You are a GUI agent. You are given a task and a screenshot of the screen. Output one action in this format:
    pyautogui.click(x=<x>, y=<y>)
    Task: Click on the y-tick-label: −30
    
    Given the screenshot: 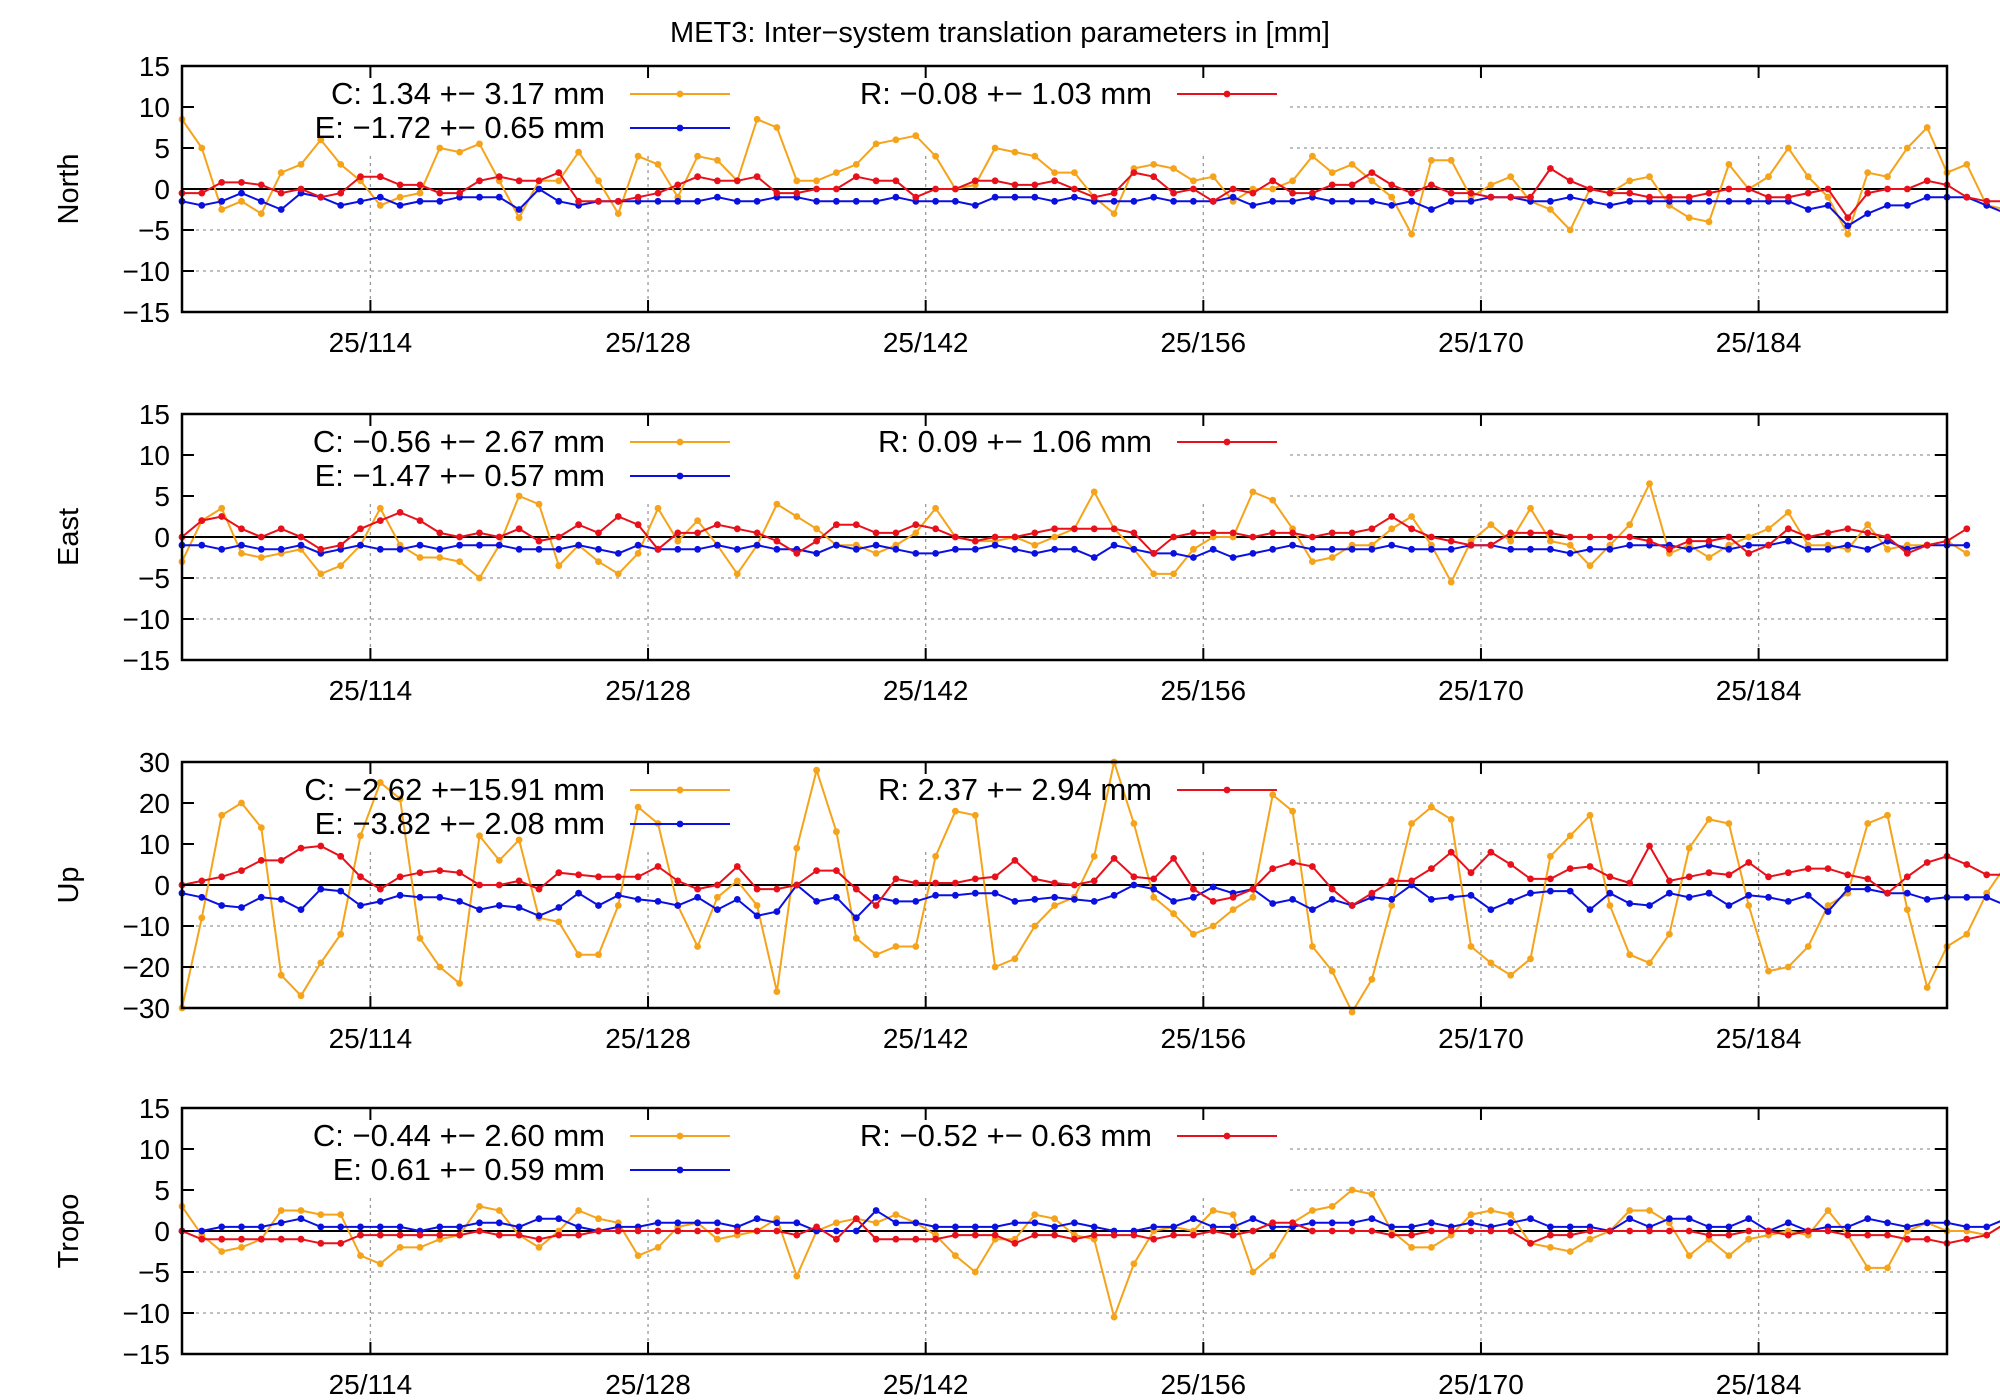 What is the action you would take?
    pyautogui.click(x=147, y=1008)
    